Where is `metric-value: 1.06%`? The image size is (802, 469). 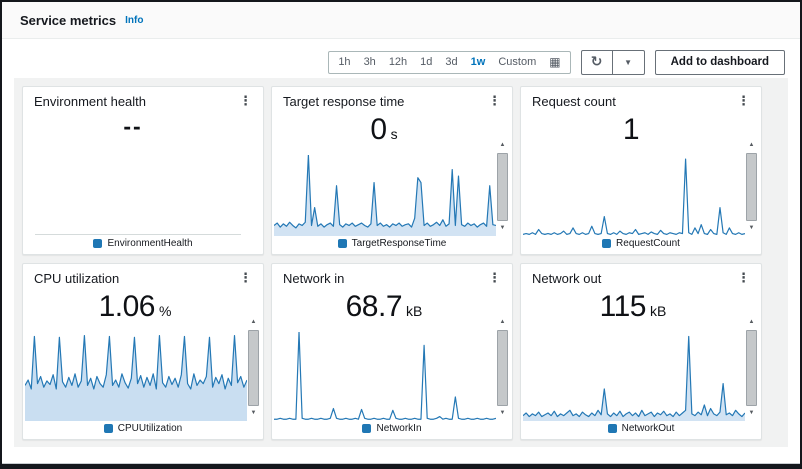 metric-value: 1.06% is located at coordinates (135, 307).